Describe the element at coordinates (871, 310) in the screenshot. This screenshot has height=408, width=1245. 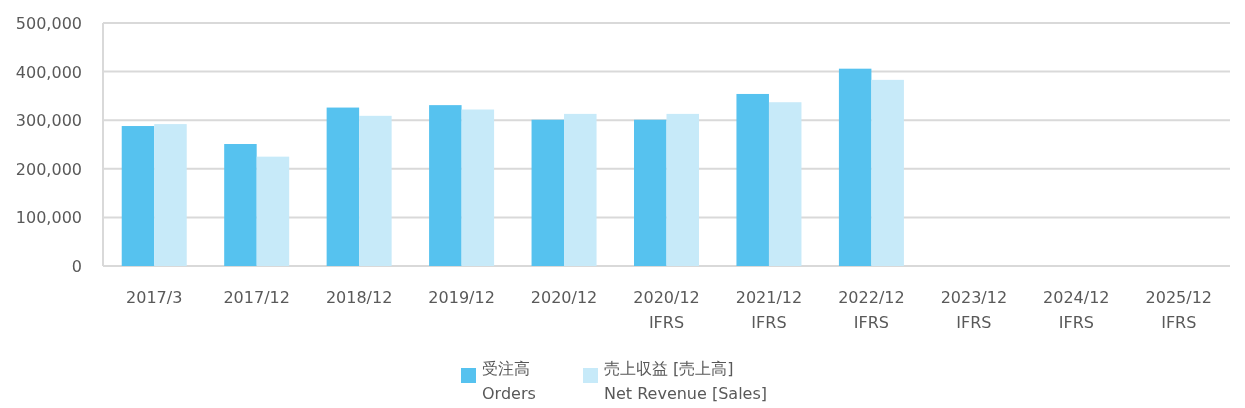
I see `x-tick-label: 2022/12 IFRS` at that location.